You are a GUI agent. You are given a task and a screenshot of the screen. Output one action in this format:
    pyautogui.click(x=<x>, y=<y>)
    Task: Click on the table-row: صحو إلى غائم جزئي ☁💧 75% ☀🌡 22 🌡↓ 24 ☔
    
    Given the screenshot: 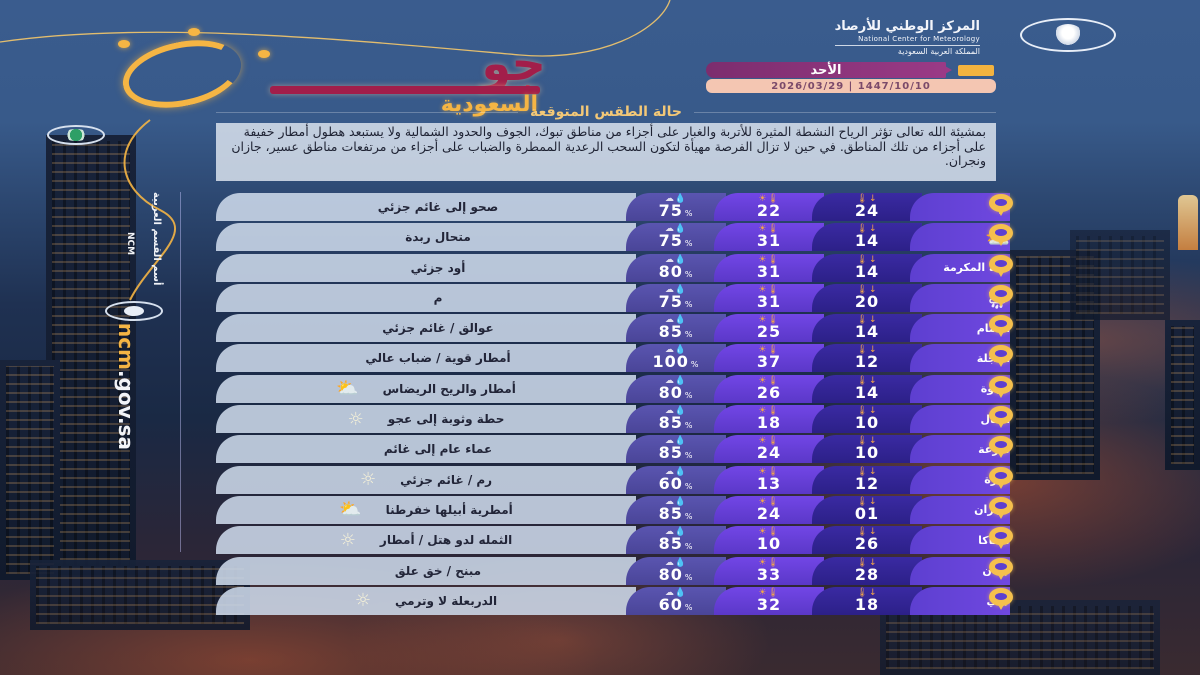 What is the action you would take?
    pyautogui.click(x=616, y=207)
    